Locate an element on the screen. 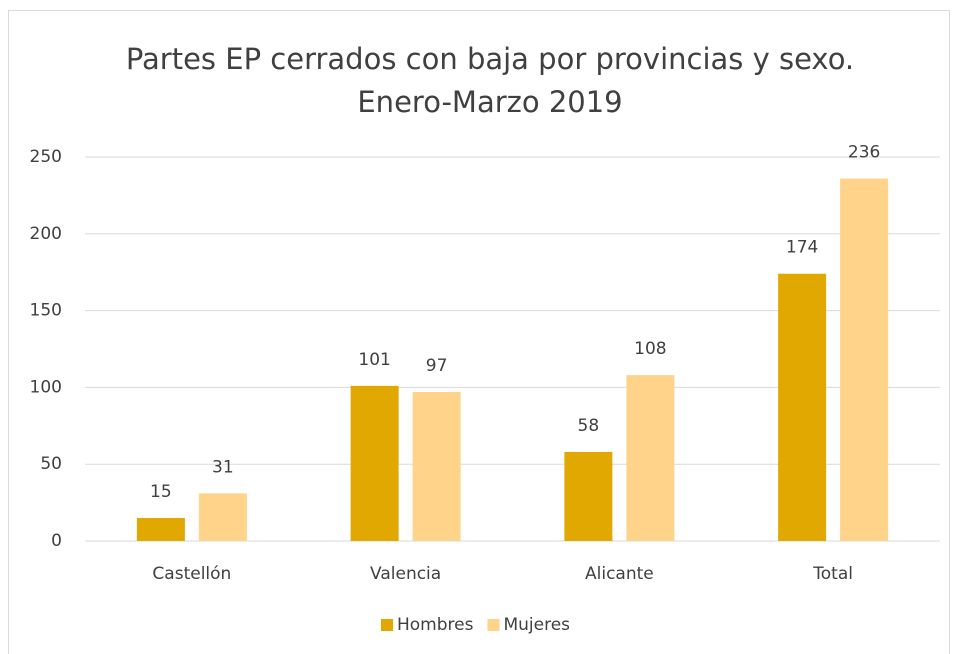 The image size is (957, 654). data-label: 174 is located at coordinates (802, 248).